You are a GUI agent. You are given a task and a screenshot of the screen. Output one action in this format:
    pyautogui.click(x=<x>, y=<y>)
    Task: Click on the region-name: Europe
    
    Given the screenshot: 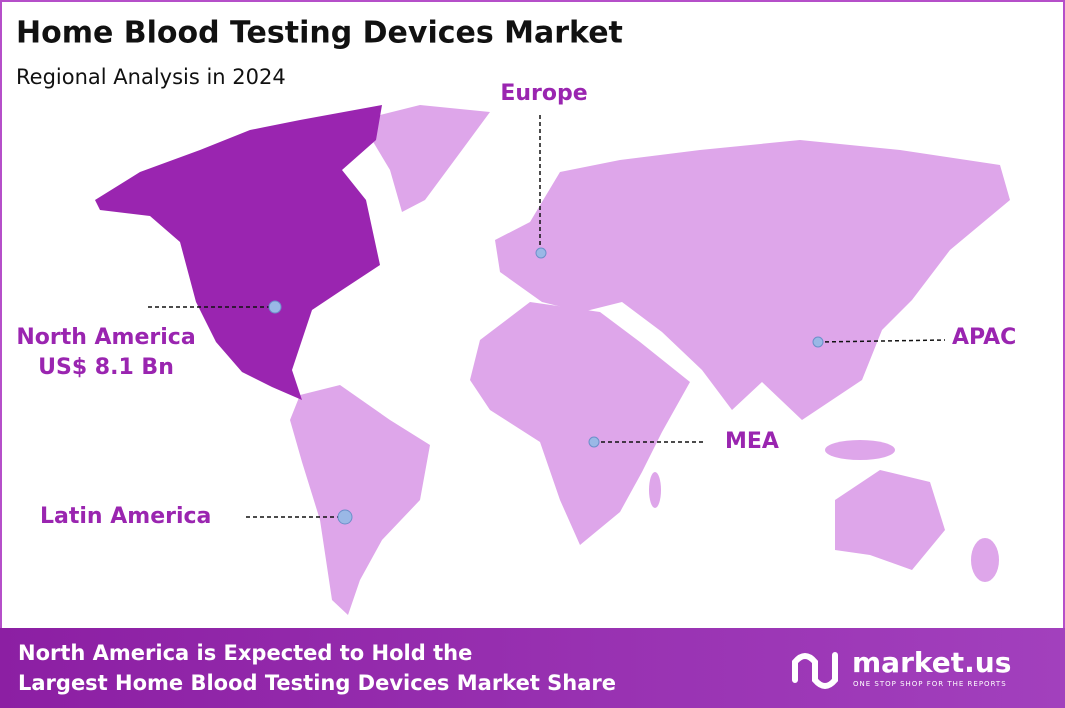 What is the action you would take?
    pyautogui.click(x=543, y=93)
    